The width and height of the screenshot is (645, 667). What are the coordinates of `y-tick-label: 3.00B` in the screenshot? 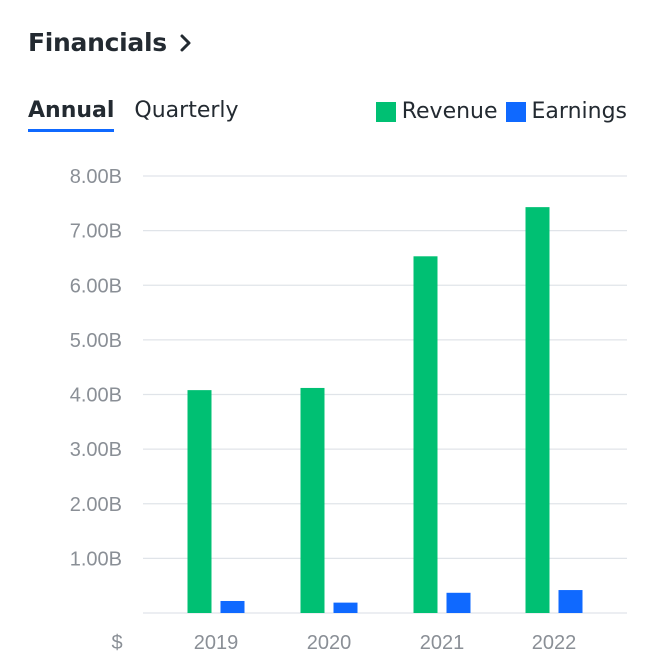 It's located at (96, 450).